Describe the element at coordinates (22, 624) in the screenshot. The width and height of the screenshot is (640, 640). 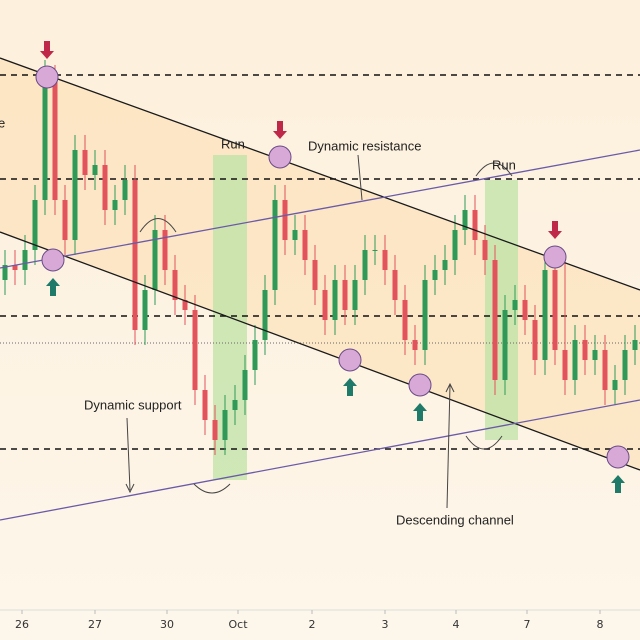
I see `x-tick-label: 26` at that location.